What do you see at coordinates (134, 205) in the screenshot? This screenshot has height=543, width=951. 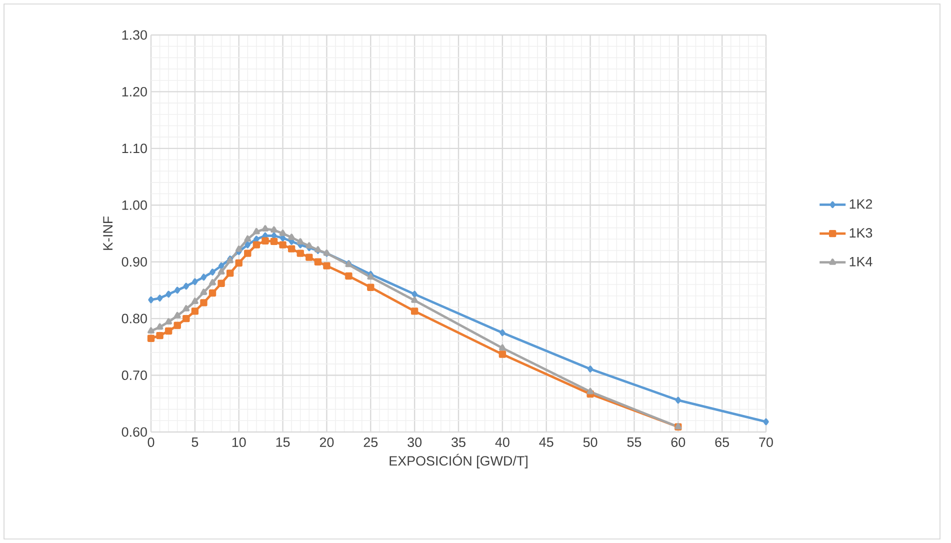 I see `y-tick-label: 1.00` at bounding box center [134, 205].